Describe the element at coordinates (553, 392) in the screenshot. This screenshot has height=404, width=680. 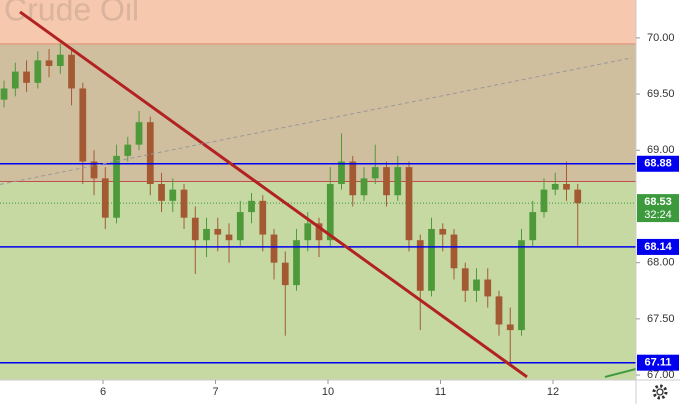
I see `x-tick-label: 12` at that location.